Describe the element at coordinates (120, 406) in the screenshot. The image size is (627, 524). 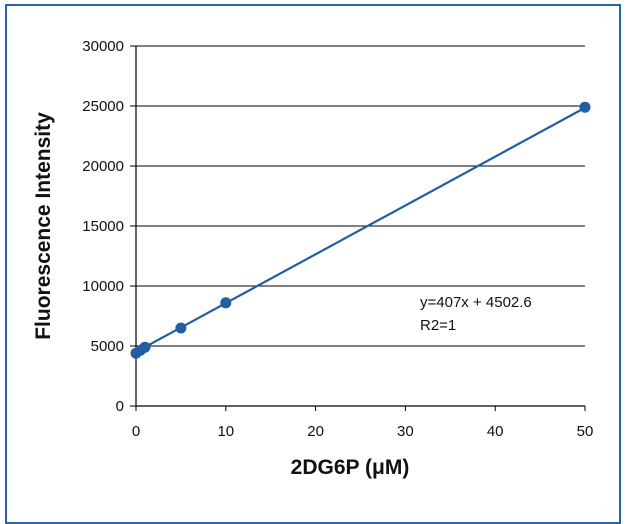
I see `y-tick-label: 0` at that location.